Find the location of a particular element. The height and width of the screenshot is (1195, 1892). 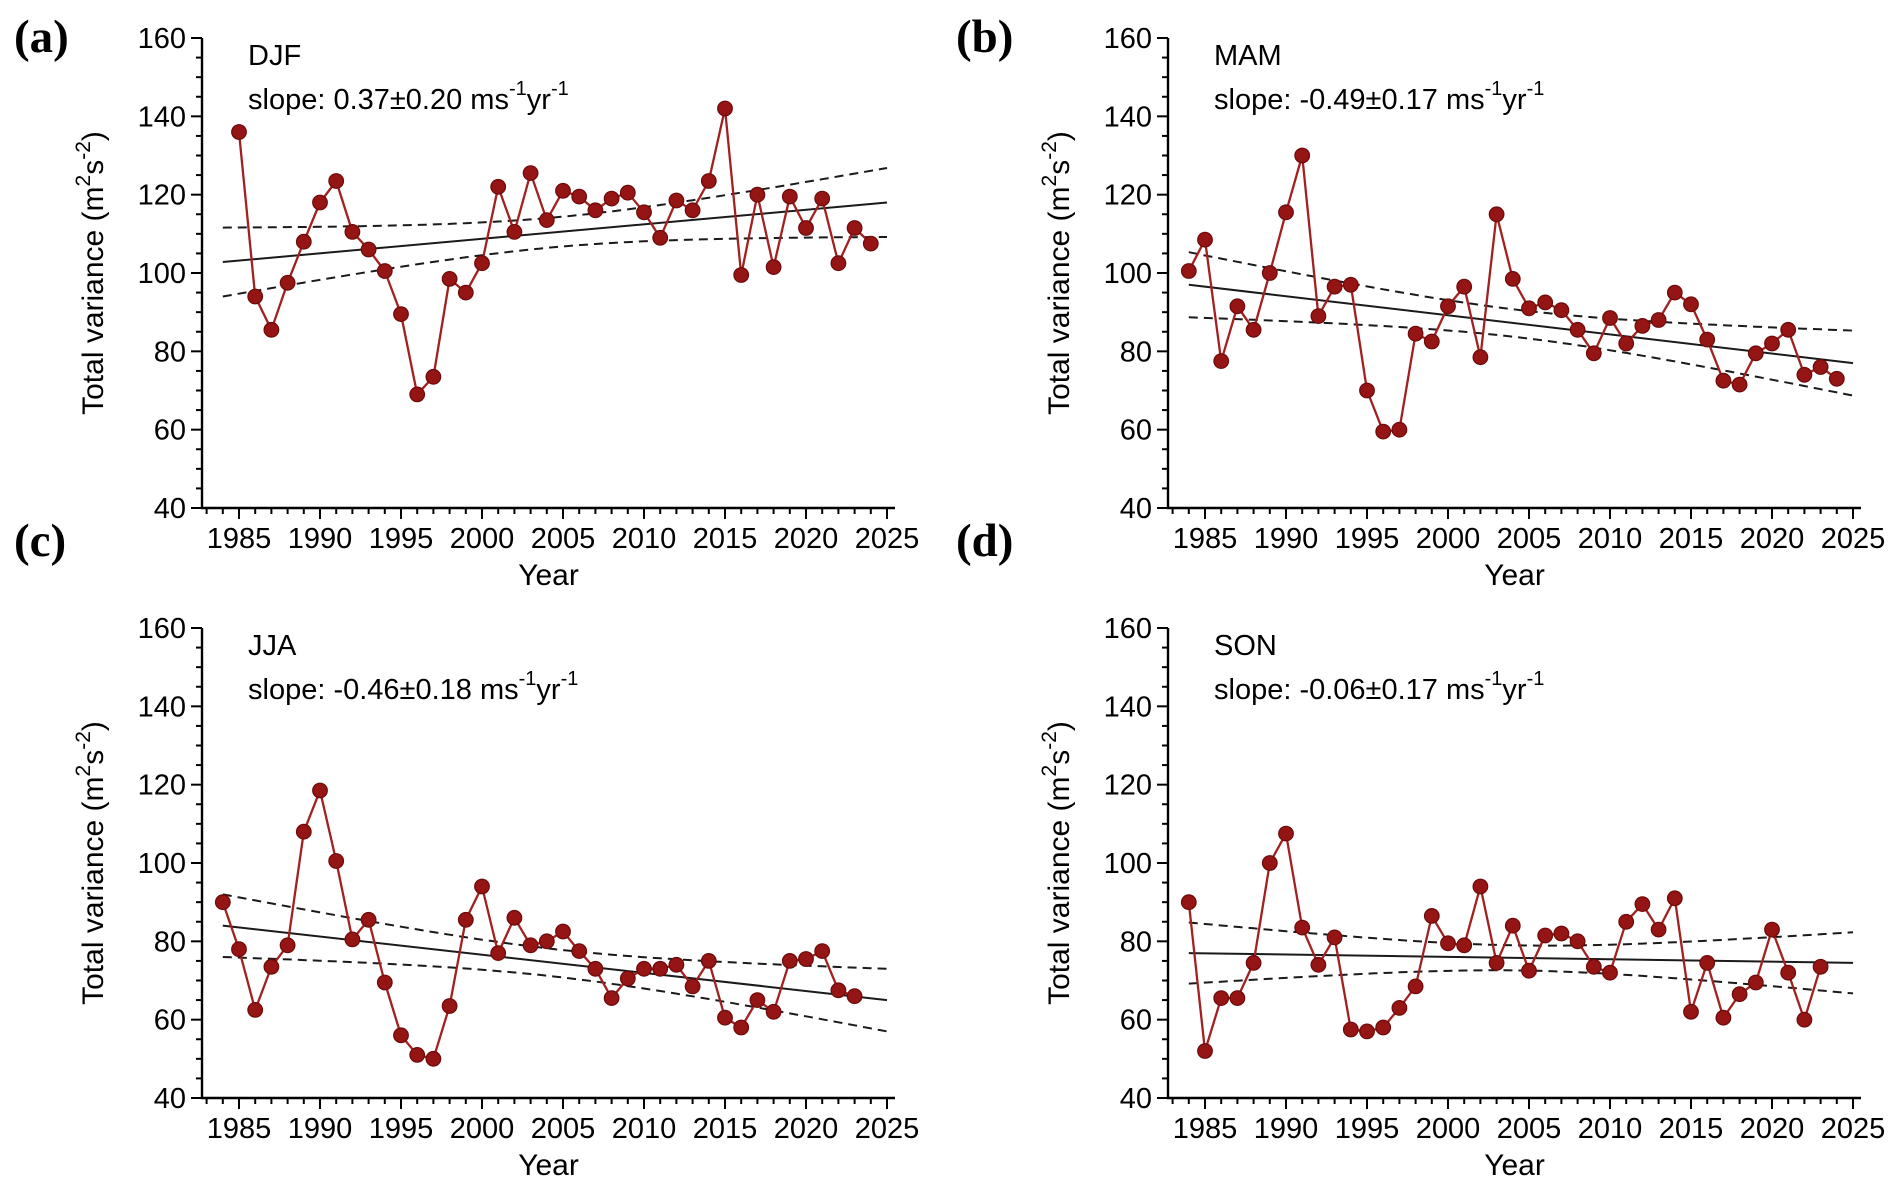

x-tick-label: 2005 is located at coordinates (1529, 539).